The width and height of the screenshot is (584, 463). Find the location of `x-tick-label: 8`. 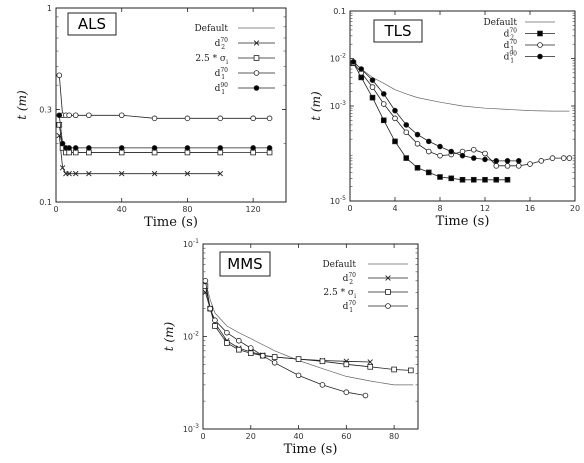

x-tick-label: 8 is located at coordinates (439, 208).